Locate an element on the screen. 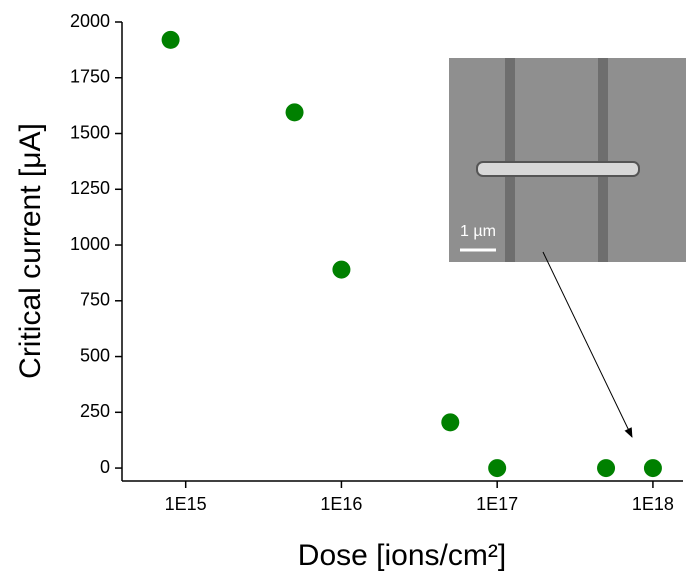 This screenshot has width=693, height=577. y-tick-label: 1000 is located at coordinates (90, 244).